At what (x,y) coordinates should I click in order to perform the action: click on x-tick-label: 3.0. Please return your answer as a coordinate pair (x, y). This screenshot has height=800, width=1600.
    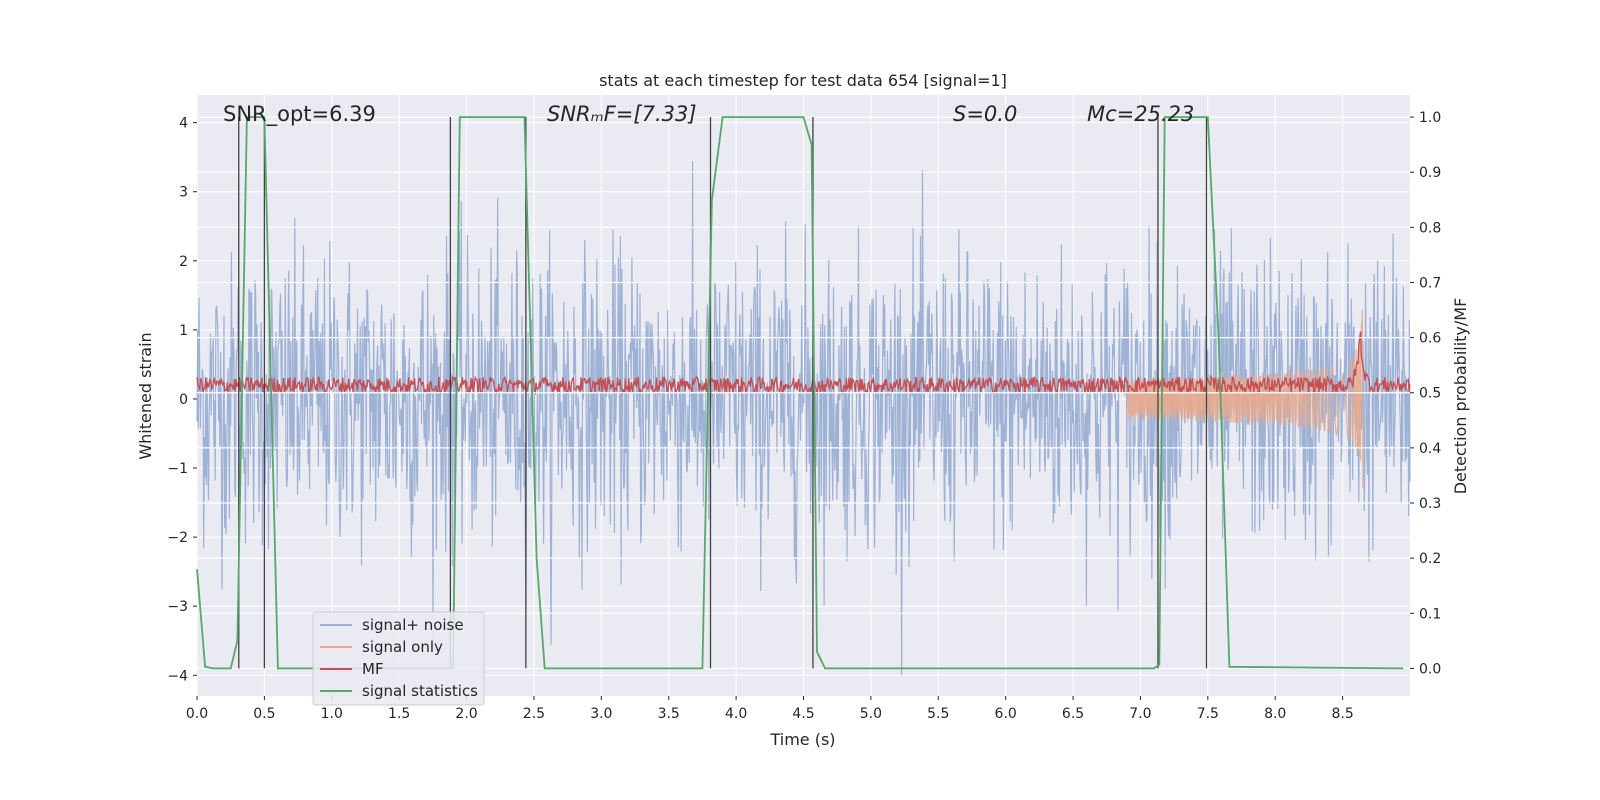
    Looking at the image, I should click on (601, 714).